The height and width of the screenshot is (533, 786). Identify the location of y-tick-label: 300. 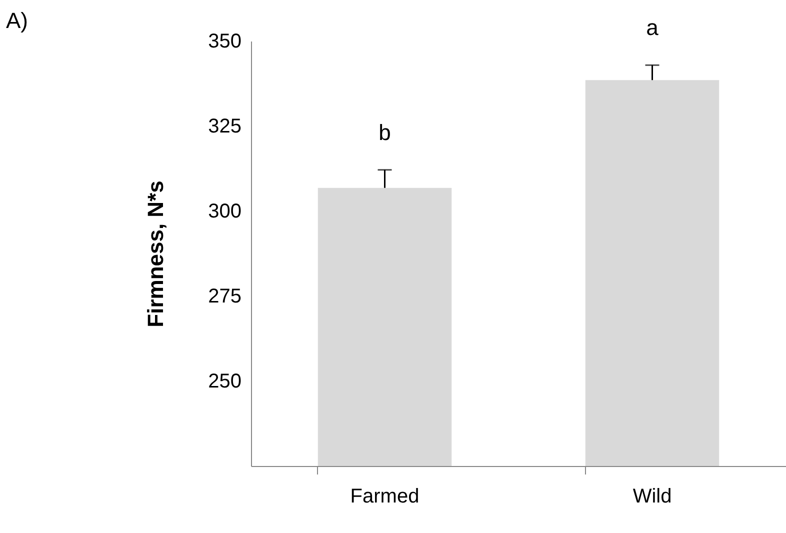
(225, 211).